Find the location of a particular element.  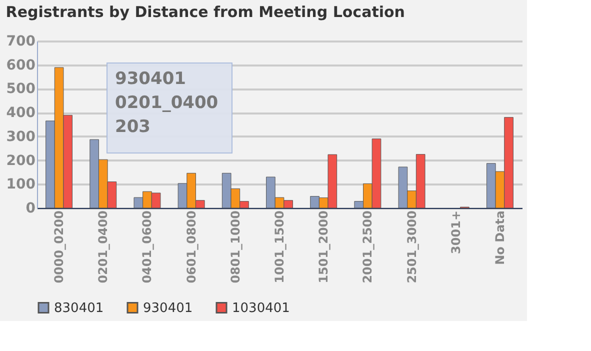

x-tick-label: No Data is located at coordinates (499, 237).